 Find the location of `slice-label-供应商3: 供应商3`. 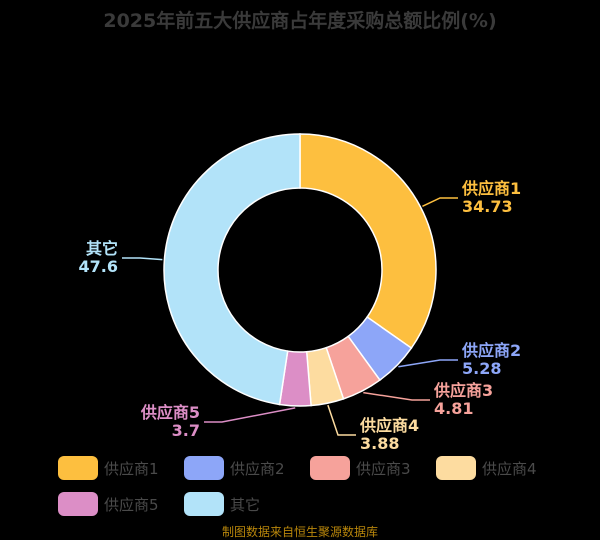

slice-label-供应商3: 供应商3 is located at coordinates (463, 390).